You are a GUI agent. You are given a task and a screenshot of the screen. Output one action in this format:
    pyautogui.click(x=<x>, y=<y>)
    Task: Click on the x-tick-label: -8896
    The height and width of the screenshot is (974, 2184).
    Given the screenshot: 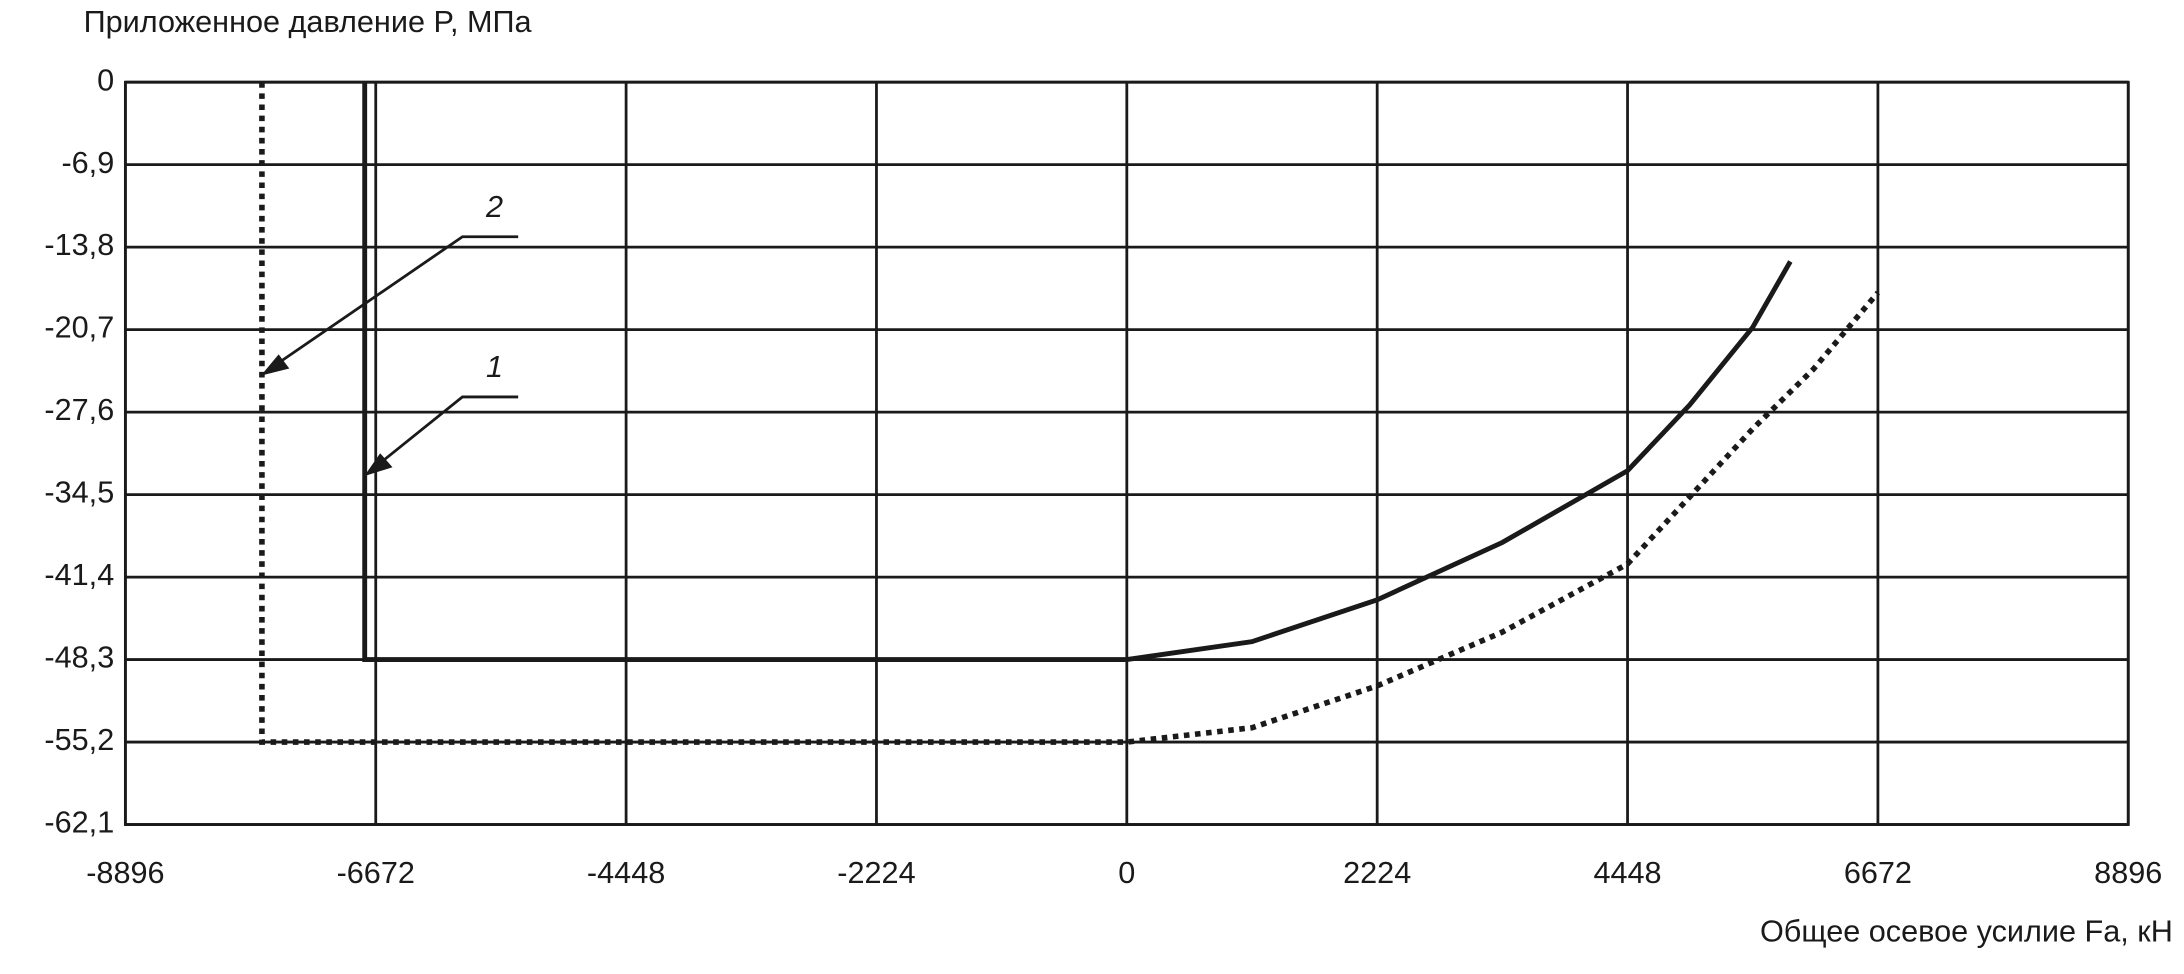 What is the action you would take?
    pyautogui.click(x=125, y=873)
    